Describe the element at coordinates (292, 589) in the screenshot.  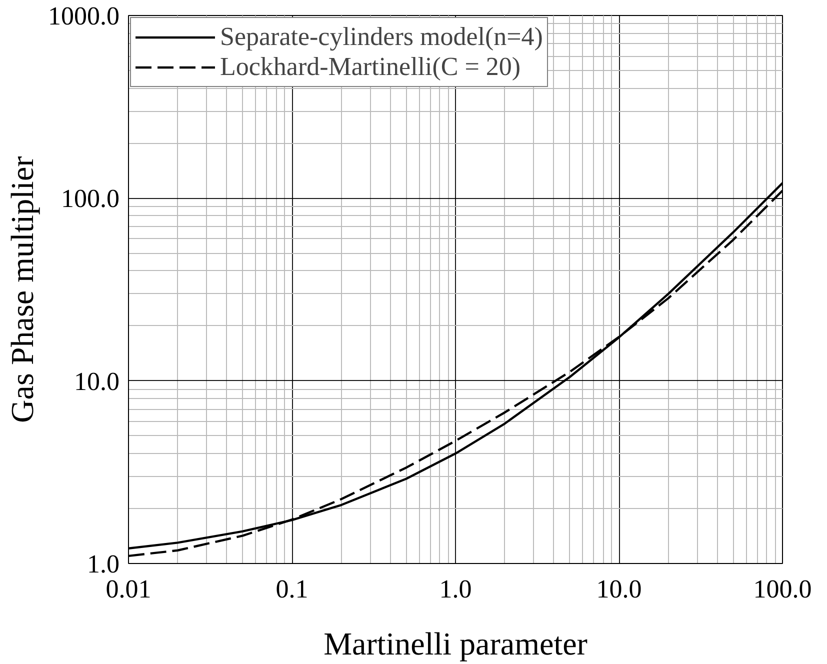
I see `x-tick-label: 0.1` at that location.